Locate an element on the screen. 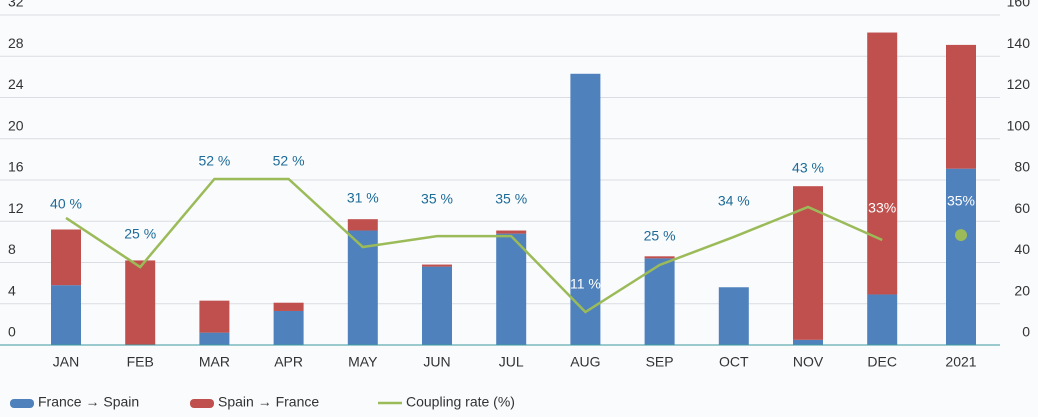 The height and width of the screenshot is (417, 1038). y-tick-label: 32 is located at coordinates (16, 5).